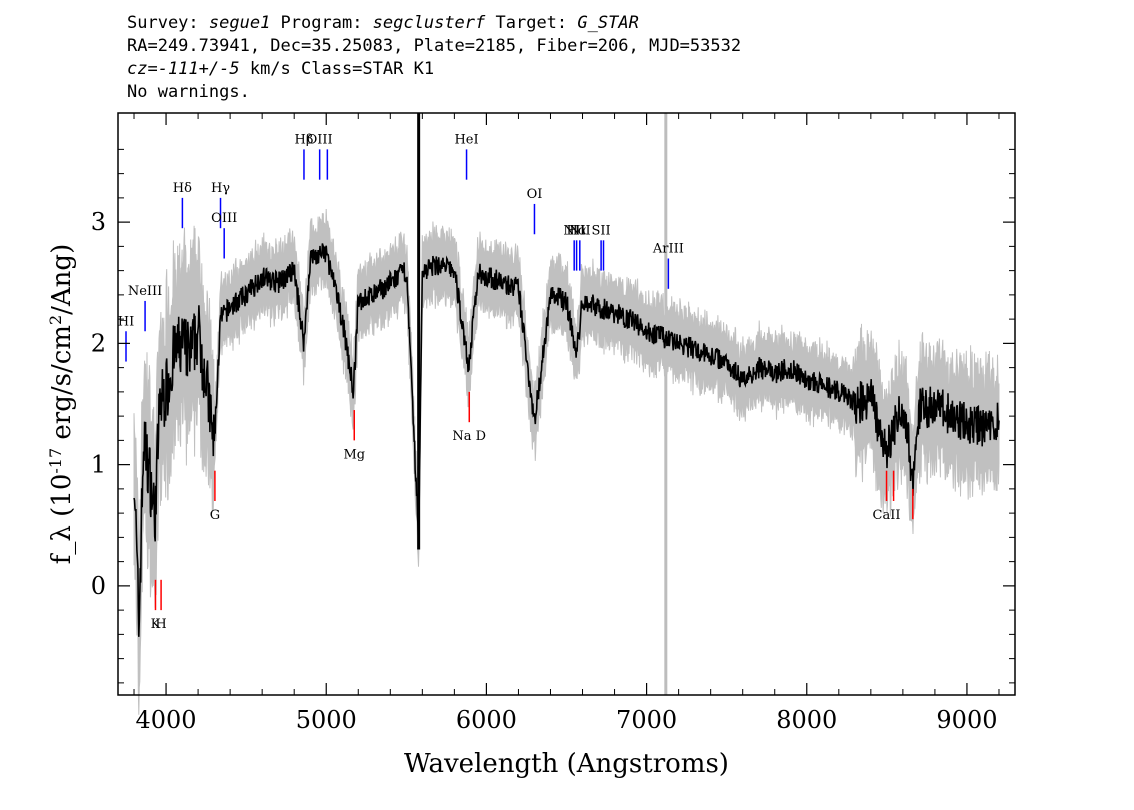  I want to click on absorption-line-label: H, so click(160, 624).